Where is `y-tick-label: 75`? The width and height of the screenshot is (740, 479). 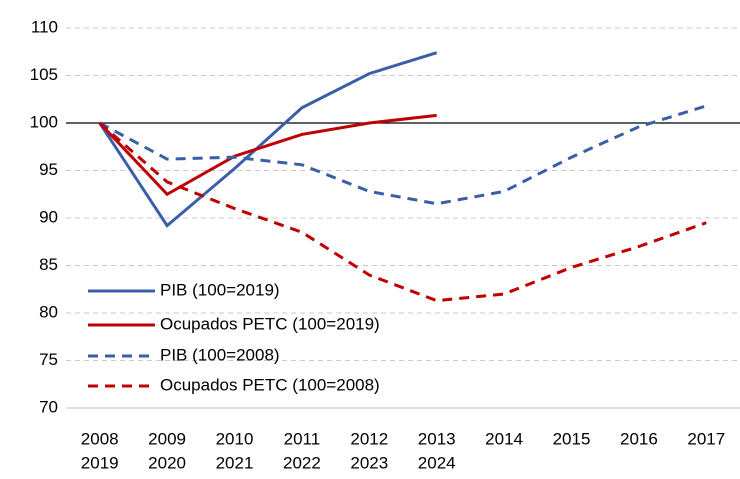 y-tick-label: 75 is located at coordinates (48, 359).